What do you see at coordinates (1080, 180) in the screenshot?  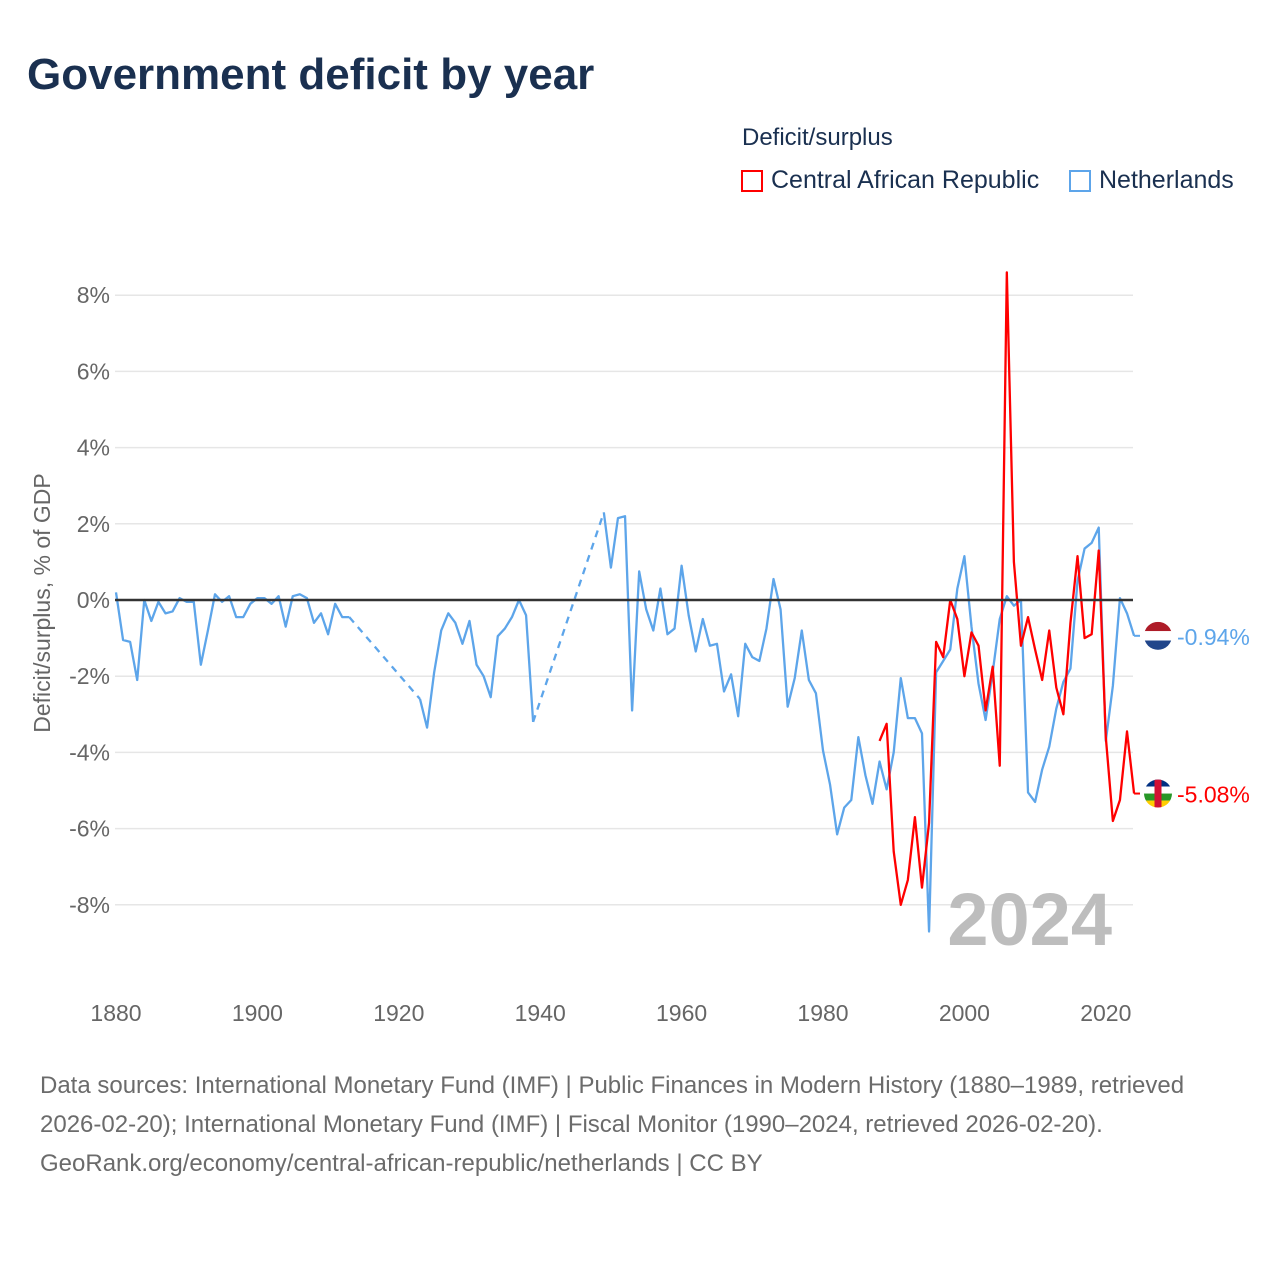 I see `legend-swatch-blue` at bounding box center [1080, 180].